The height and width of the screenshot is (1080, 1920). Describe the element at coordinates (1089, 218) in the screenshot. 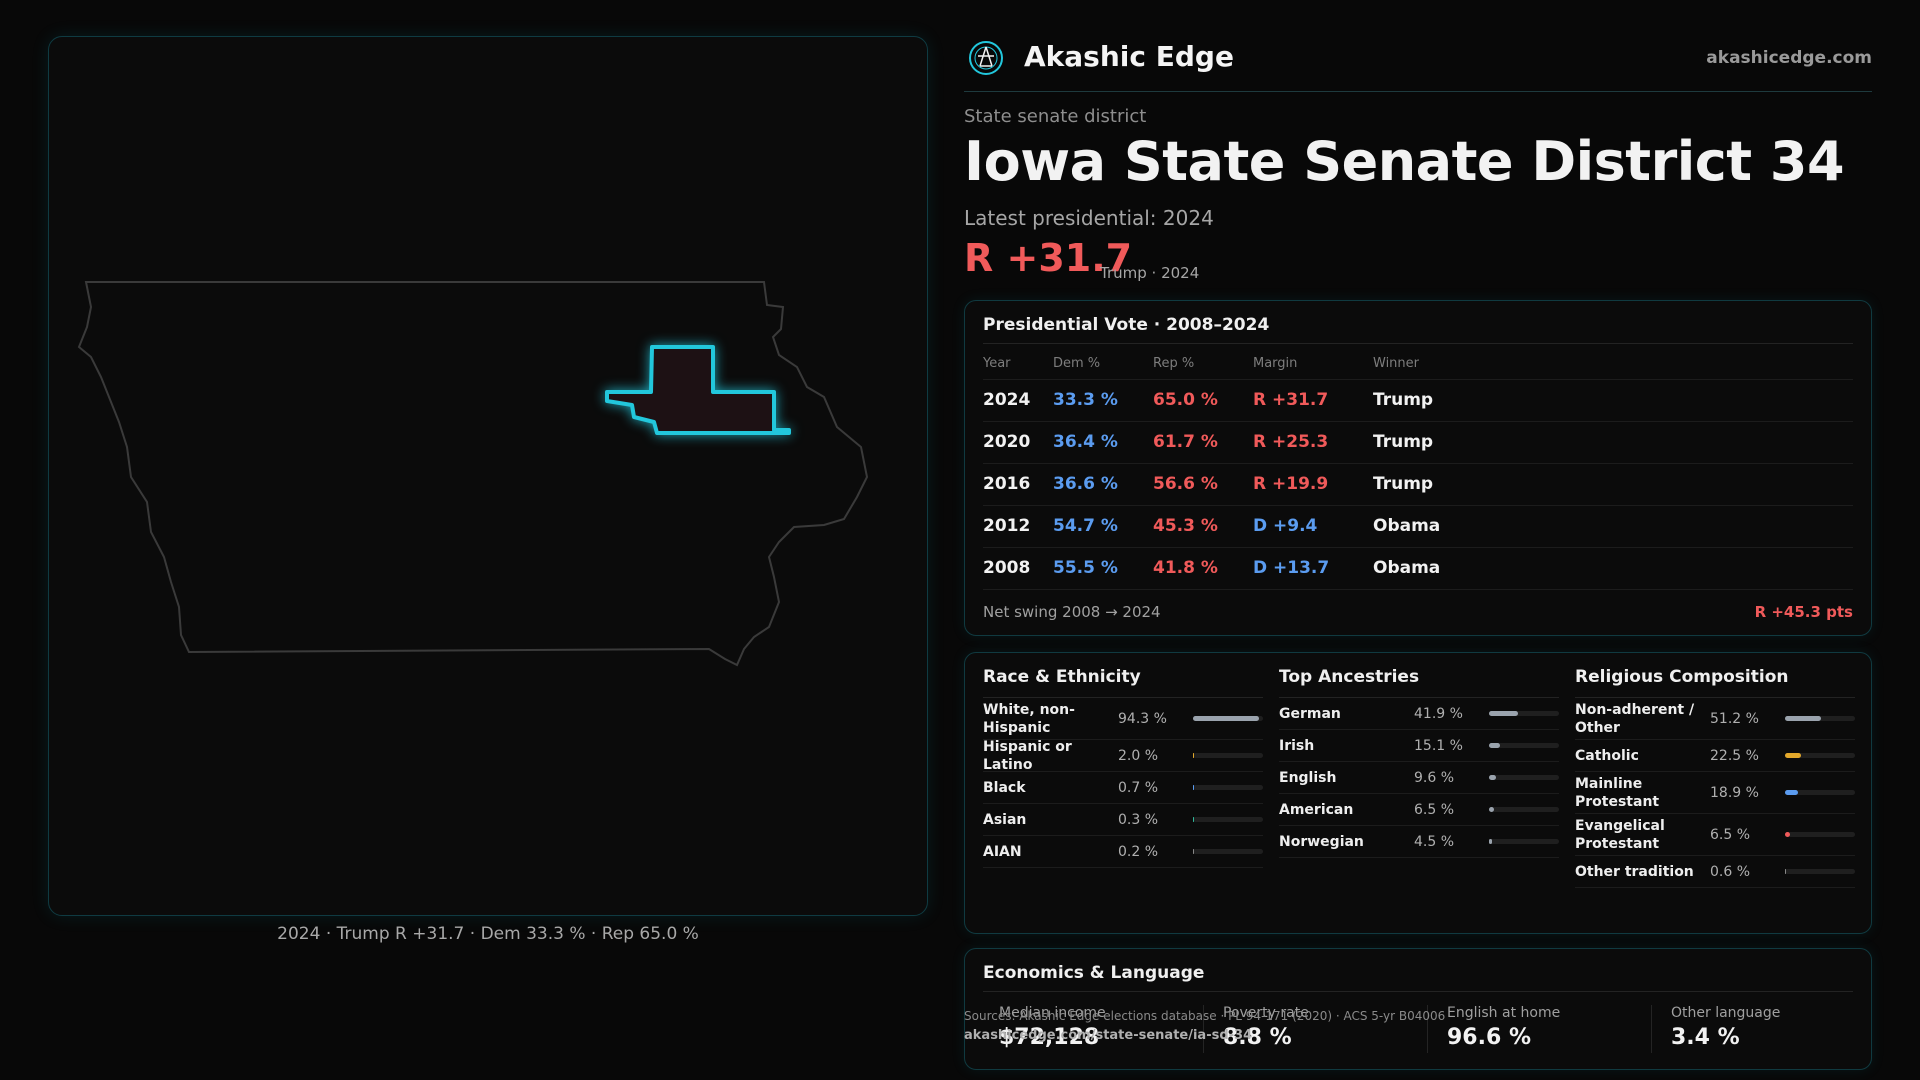

I see `latest-presidential: Latest presidential: 2024` at that location.